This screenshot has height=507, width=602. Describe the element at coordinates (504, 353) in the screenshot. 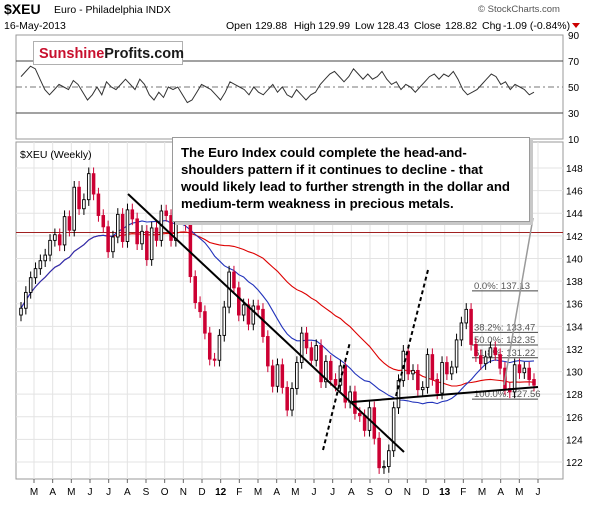

I see `fib-label: 61.8%: 131.22` at that location.